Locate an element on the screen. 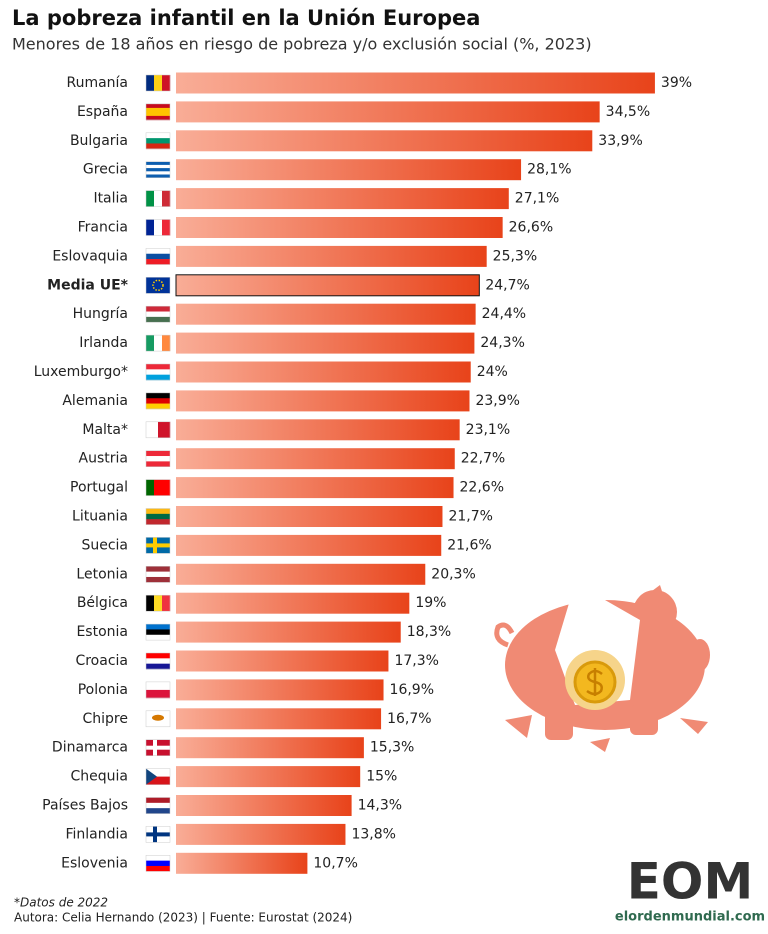 The height and width of the screenshot is (934, 768). value-label: 15% is located at coordinates (381, 777).